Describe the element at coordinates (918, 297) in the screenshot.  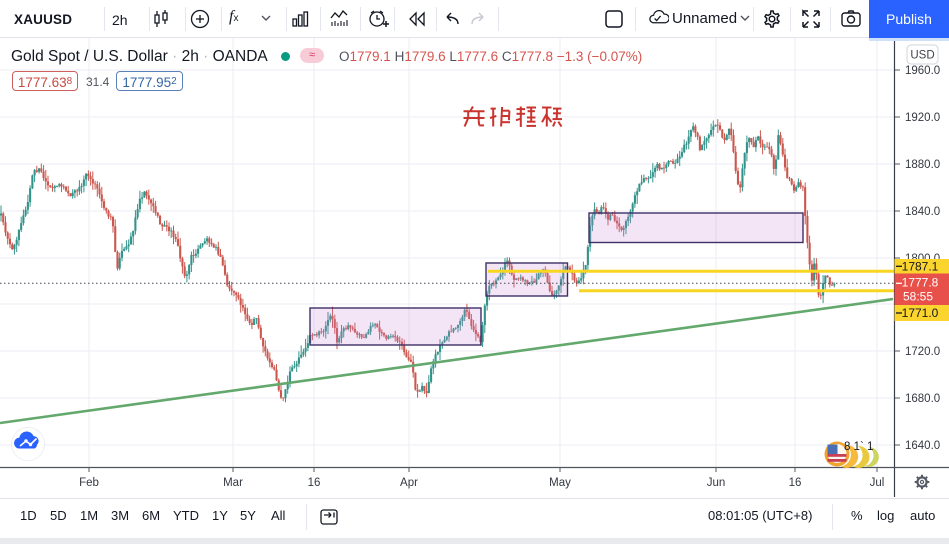
I see `svg-text: 58:55` at that location.